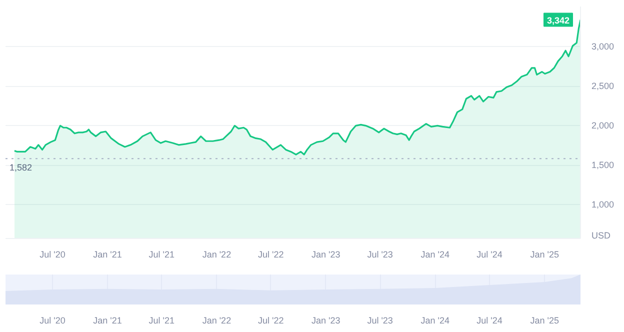 This screenshot has width=624, height=332. Describe the element at coordinates (21, 167) in the screenshot. I see `ref-line-label: 1,582` at that location.